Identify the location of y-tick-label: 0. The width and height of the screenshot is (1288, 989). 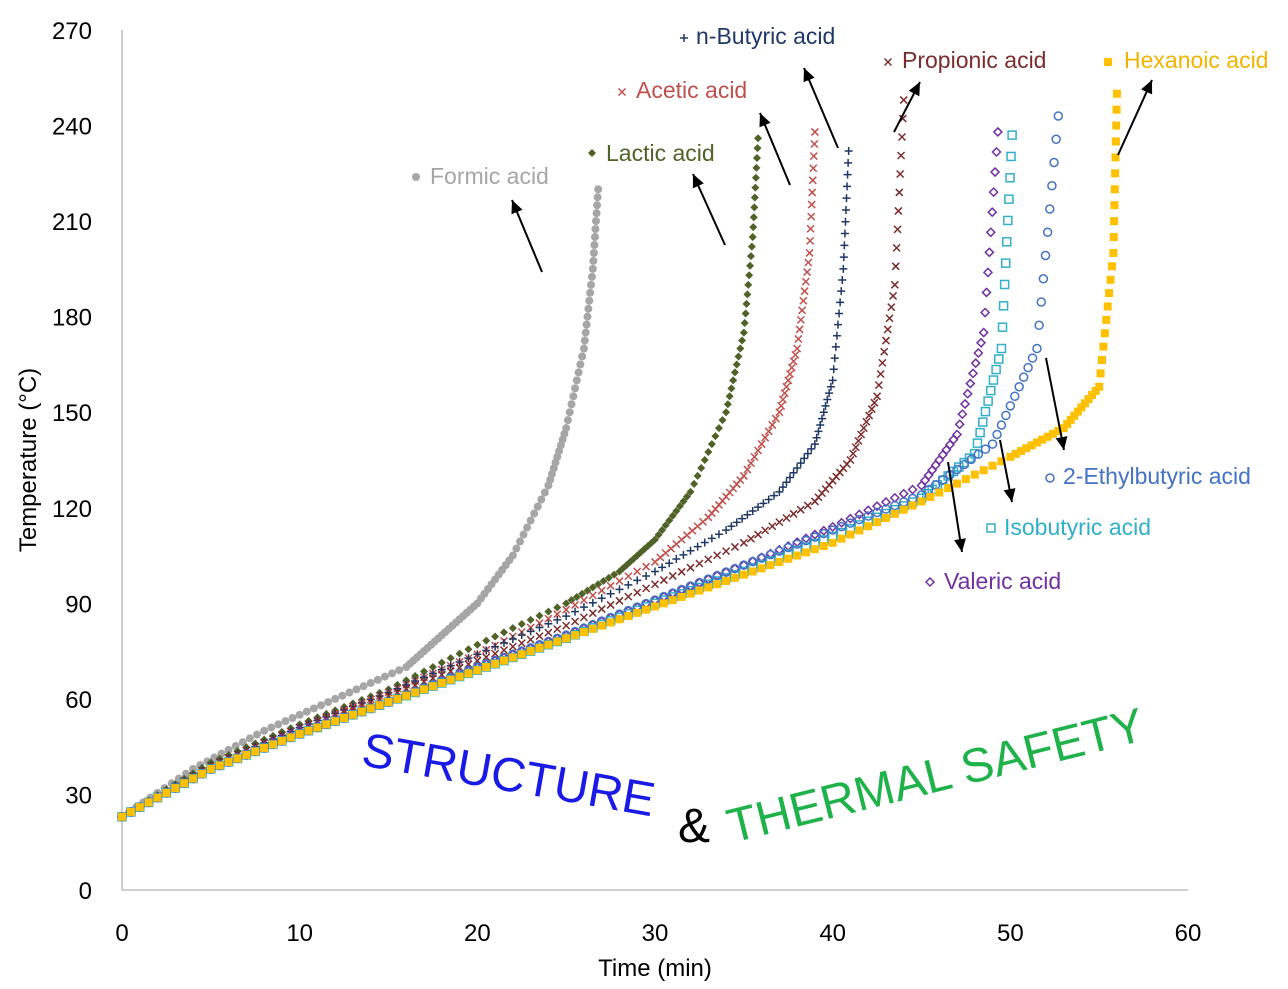
(85, 891).